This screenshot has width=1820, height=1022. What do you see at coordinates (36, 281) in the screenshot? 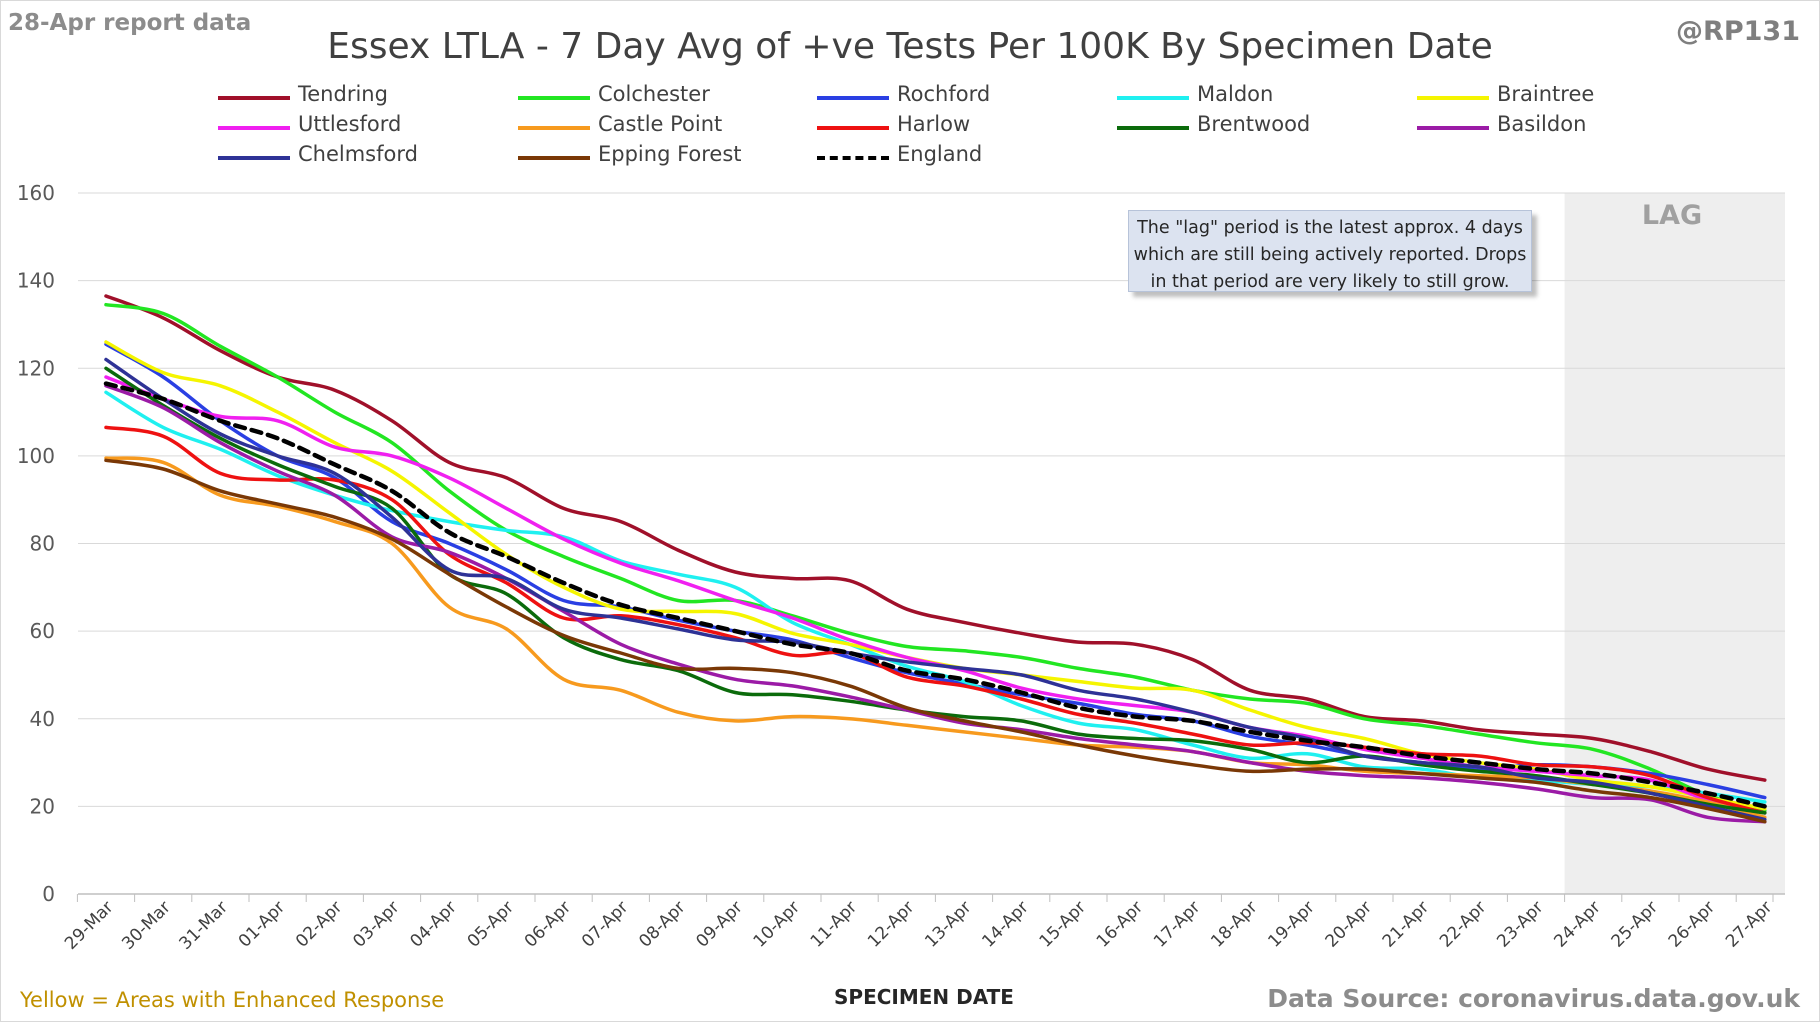
I see `y-tick-label: 140` at bounding box center [36, 281].